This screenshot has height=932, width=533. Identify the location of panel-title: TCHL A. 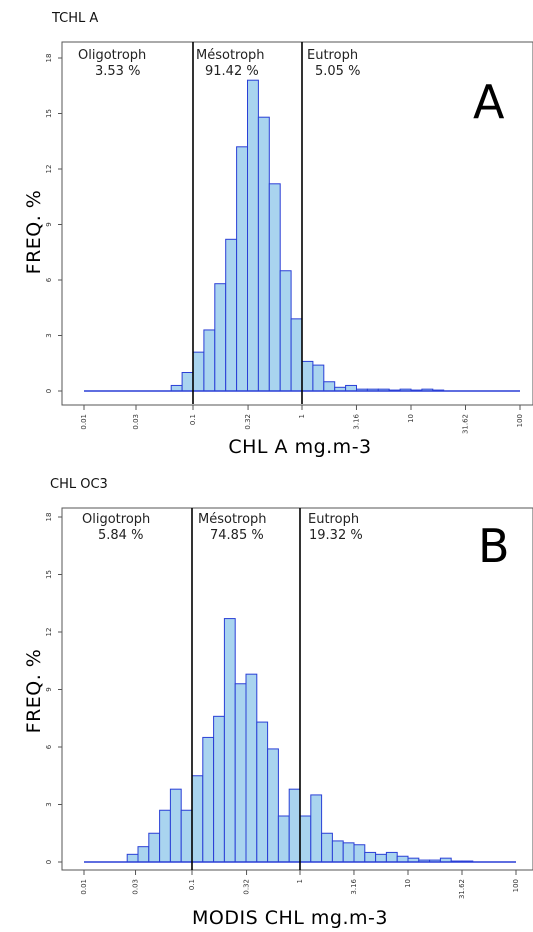
(74, 18).